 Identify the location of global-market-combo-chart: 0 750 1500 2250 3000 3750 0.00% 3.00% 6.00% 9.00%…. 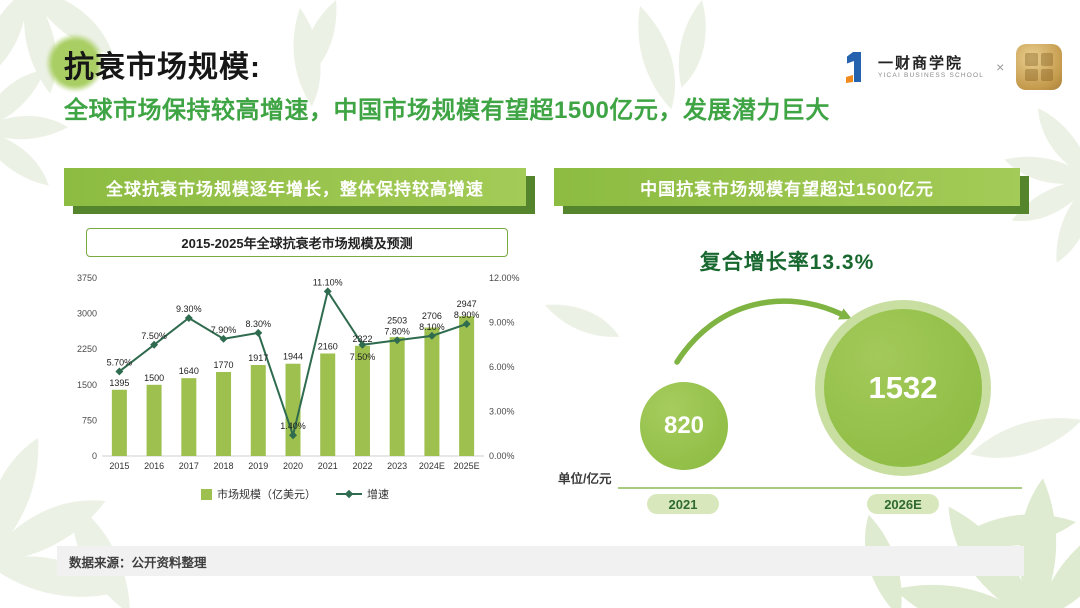
(298, 372).